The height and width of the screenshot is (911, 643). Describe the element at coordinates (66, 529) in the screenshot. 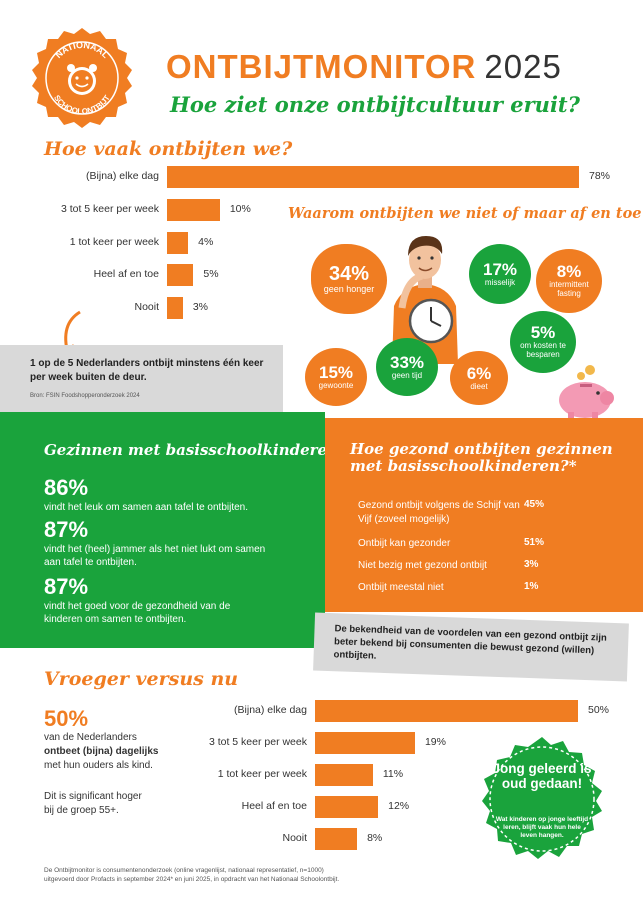

I see `families-stat-2-pct: 87%` at that location.